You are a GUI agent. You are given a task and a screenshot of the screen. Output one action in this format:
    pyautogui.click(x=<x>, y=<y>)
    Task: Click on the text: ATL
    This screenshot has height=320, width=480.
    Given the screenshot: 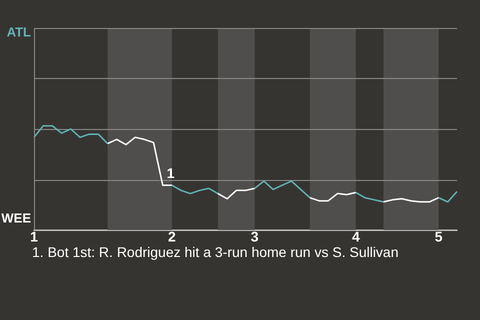 What is the action you would take?
    pyautogui.click(x=19, y=32)
    